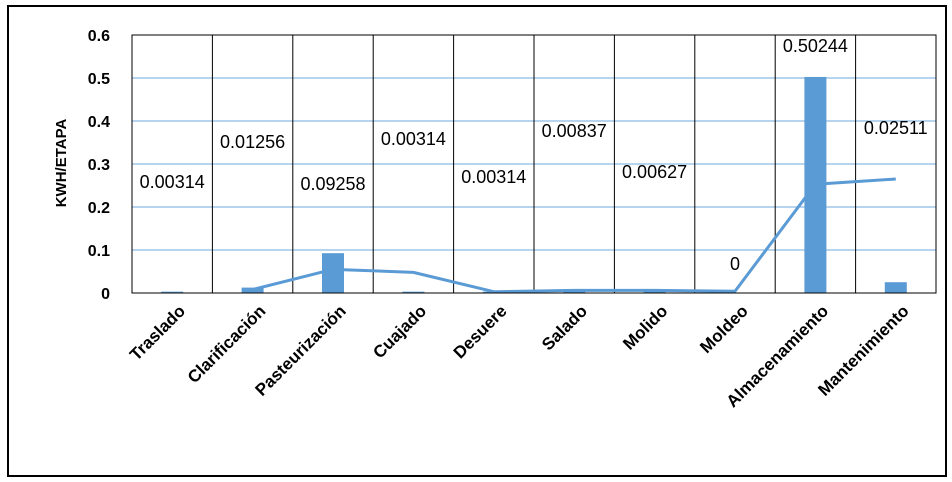 This screenshot has width=952, height=482. What do you see at coordinates (99, 36) in the screenshot?
I see `y-tick-label: 0.6` at bounding box center [99, 36].